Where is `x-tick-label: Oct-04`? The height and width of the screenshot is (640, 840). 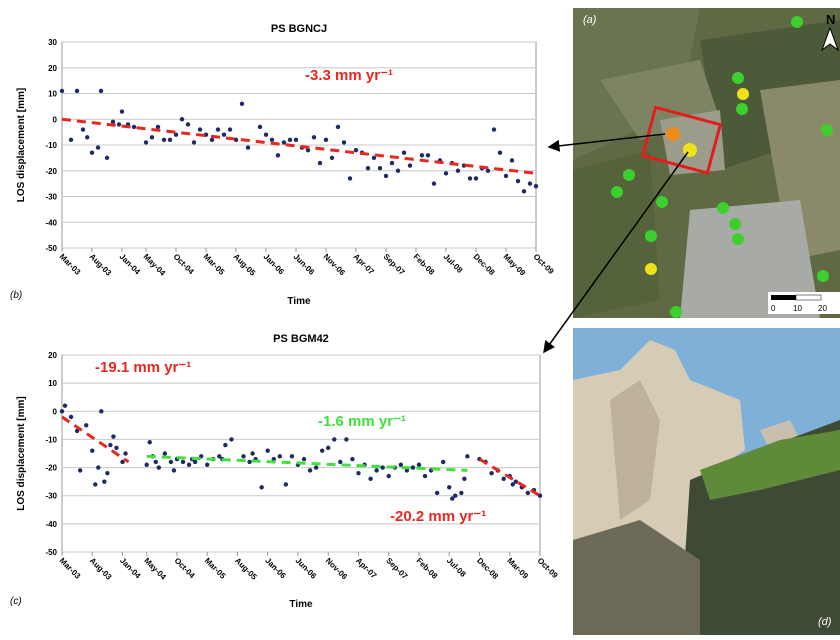 x-tick-label: Oct-04 is located at coordinates (185, 568).